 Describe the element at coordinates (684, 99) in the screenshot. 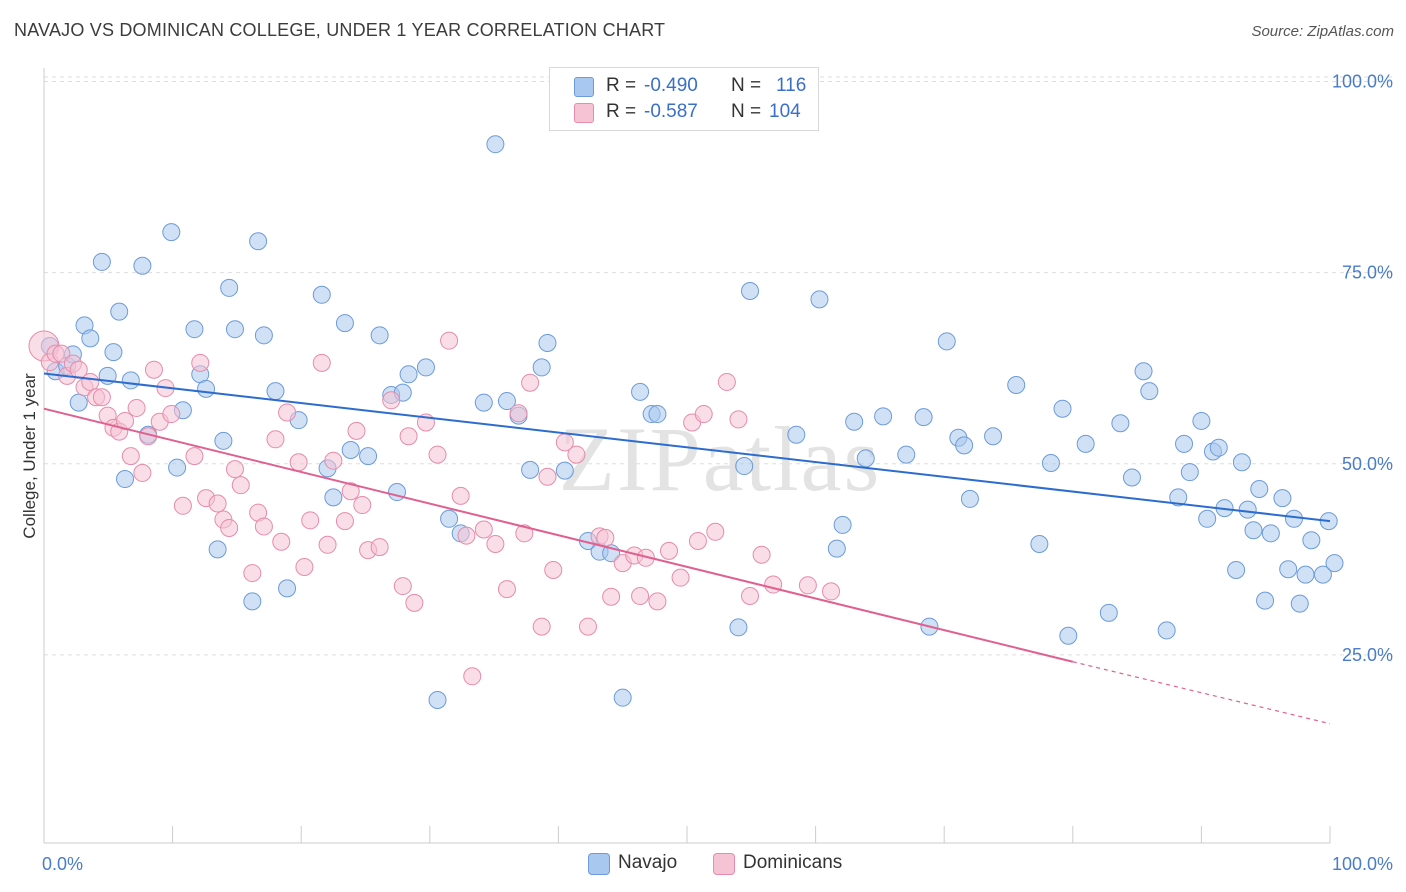

I see `stats-legend: R = -0.490 N = 116 R = -0.587 N = 104` at that location.